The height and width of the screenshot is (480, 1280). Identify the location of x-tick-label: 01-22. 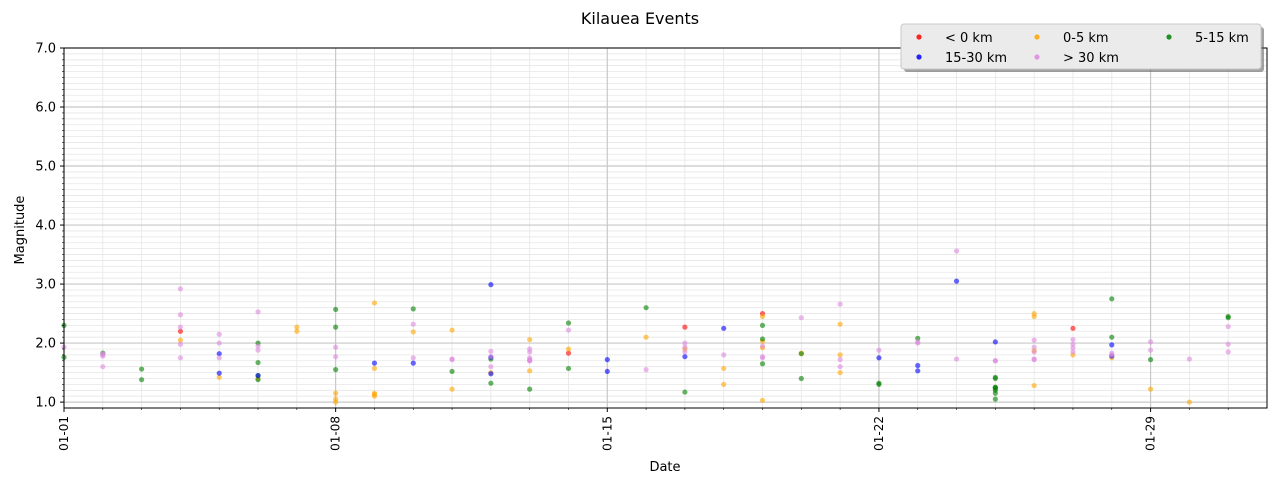
(879, 433).